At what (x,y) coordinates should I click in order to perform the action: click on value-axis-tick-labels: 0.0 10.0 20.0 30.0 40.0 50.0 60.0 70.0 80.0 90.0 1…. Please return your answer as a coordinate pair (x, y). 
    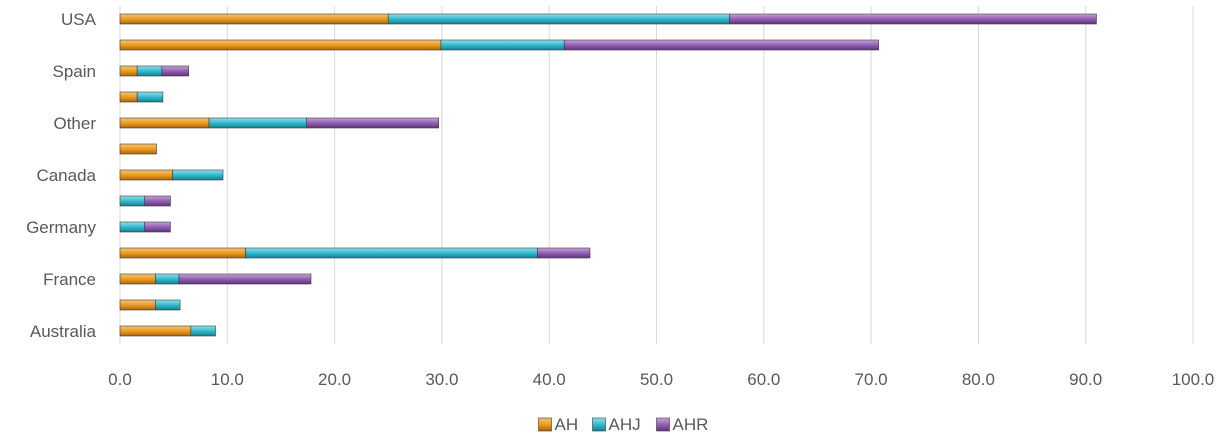
    Looking at the image, I should click on (661, 379).